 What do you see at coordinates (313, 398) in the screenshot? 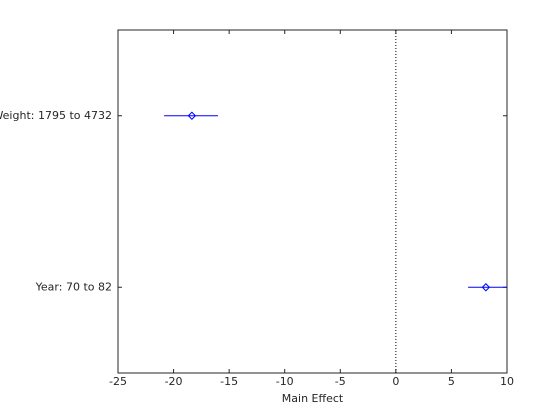
I see `x-axis-label: Main Effect` at bounding box center [313, 398].